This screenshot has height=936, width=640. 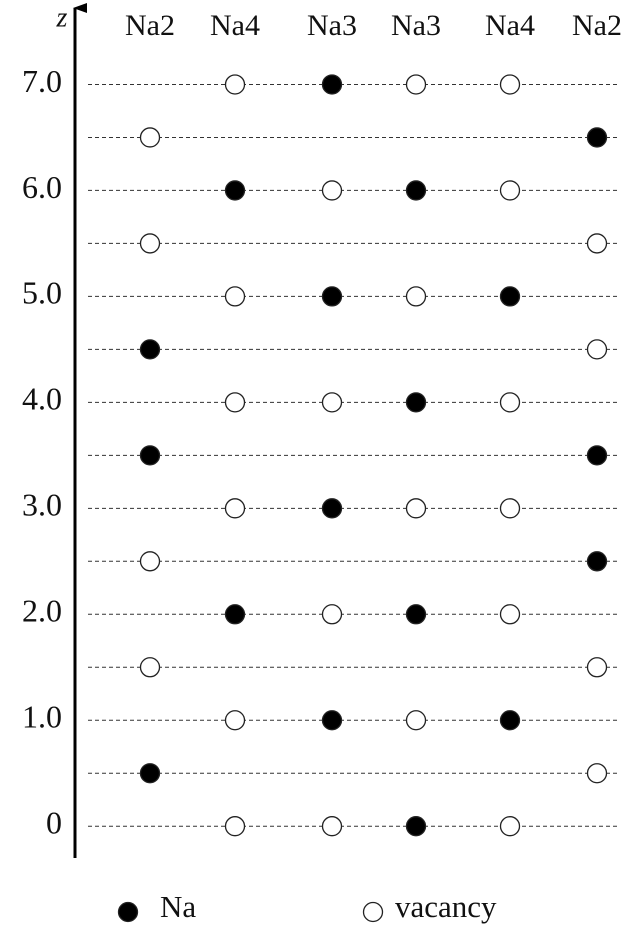 What do you see at coordinates (54, 823) in the screenshot?
I see `y-tick-label: 0` at bounding box center [54, 823].